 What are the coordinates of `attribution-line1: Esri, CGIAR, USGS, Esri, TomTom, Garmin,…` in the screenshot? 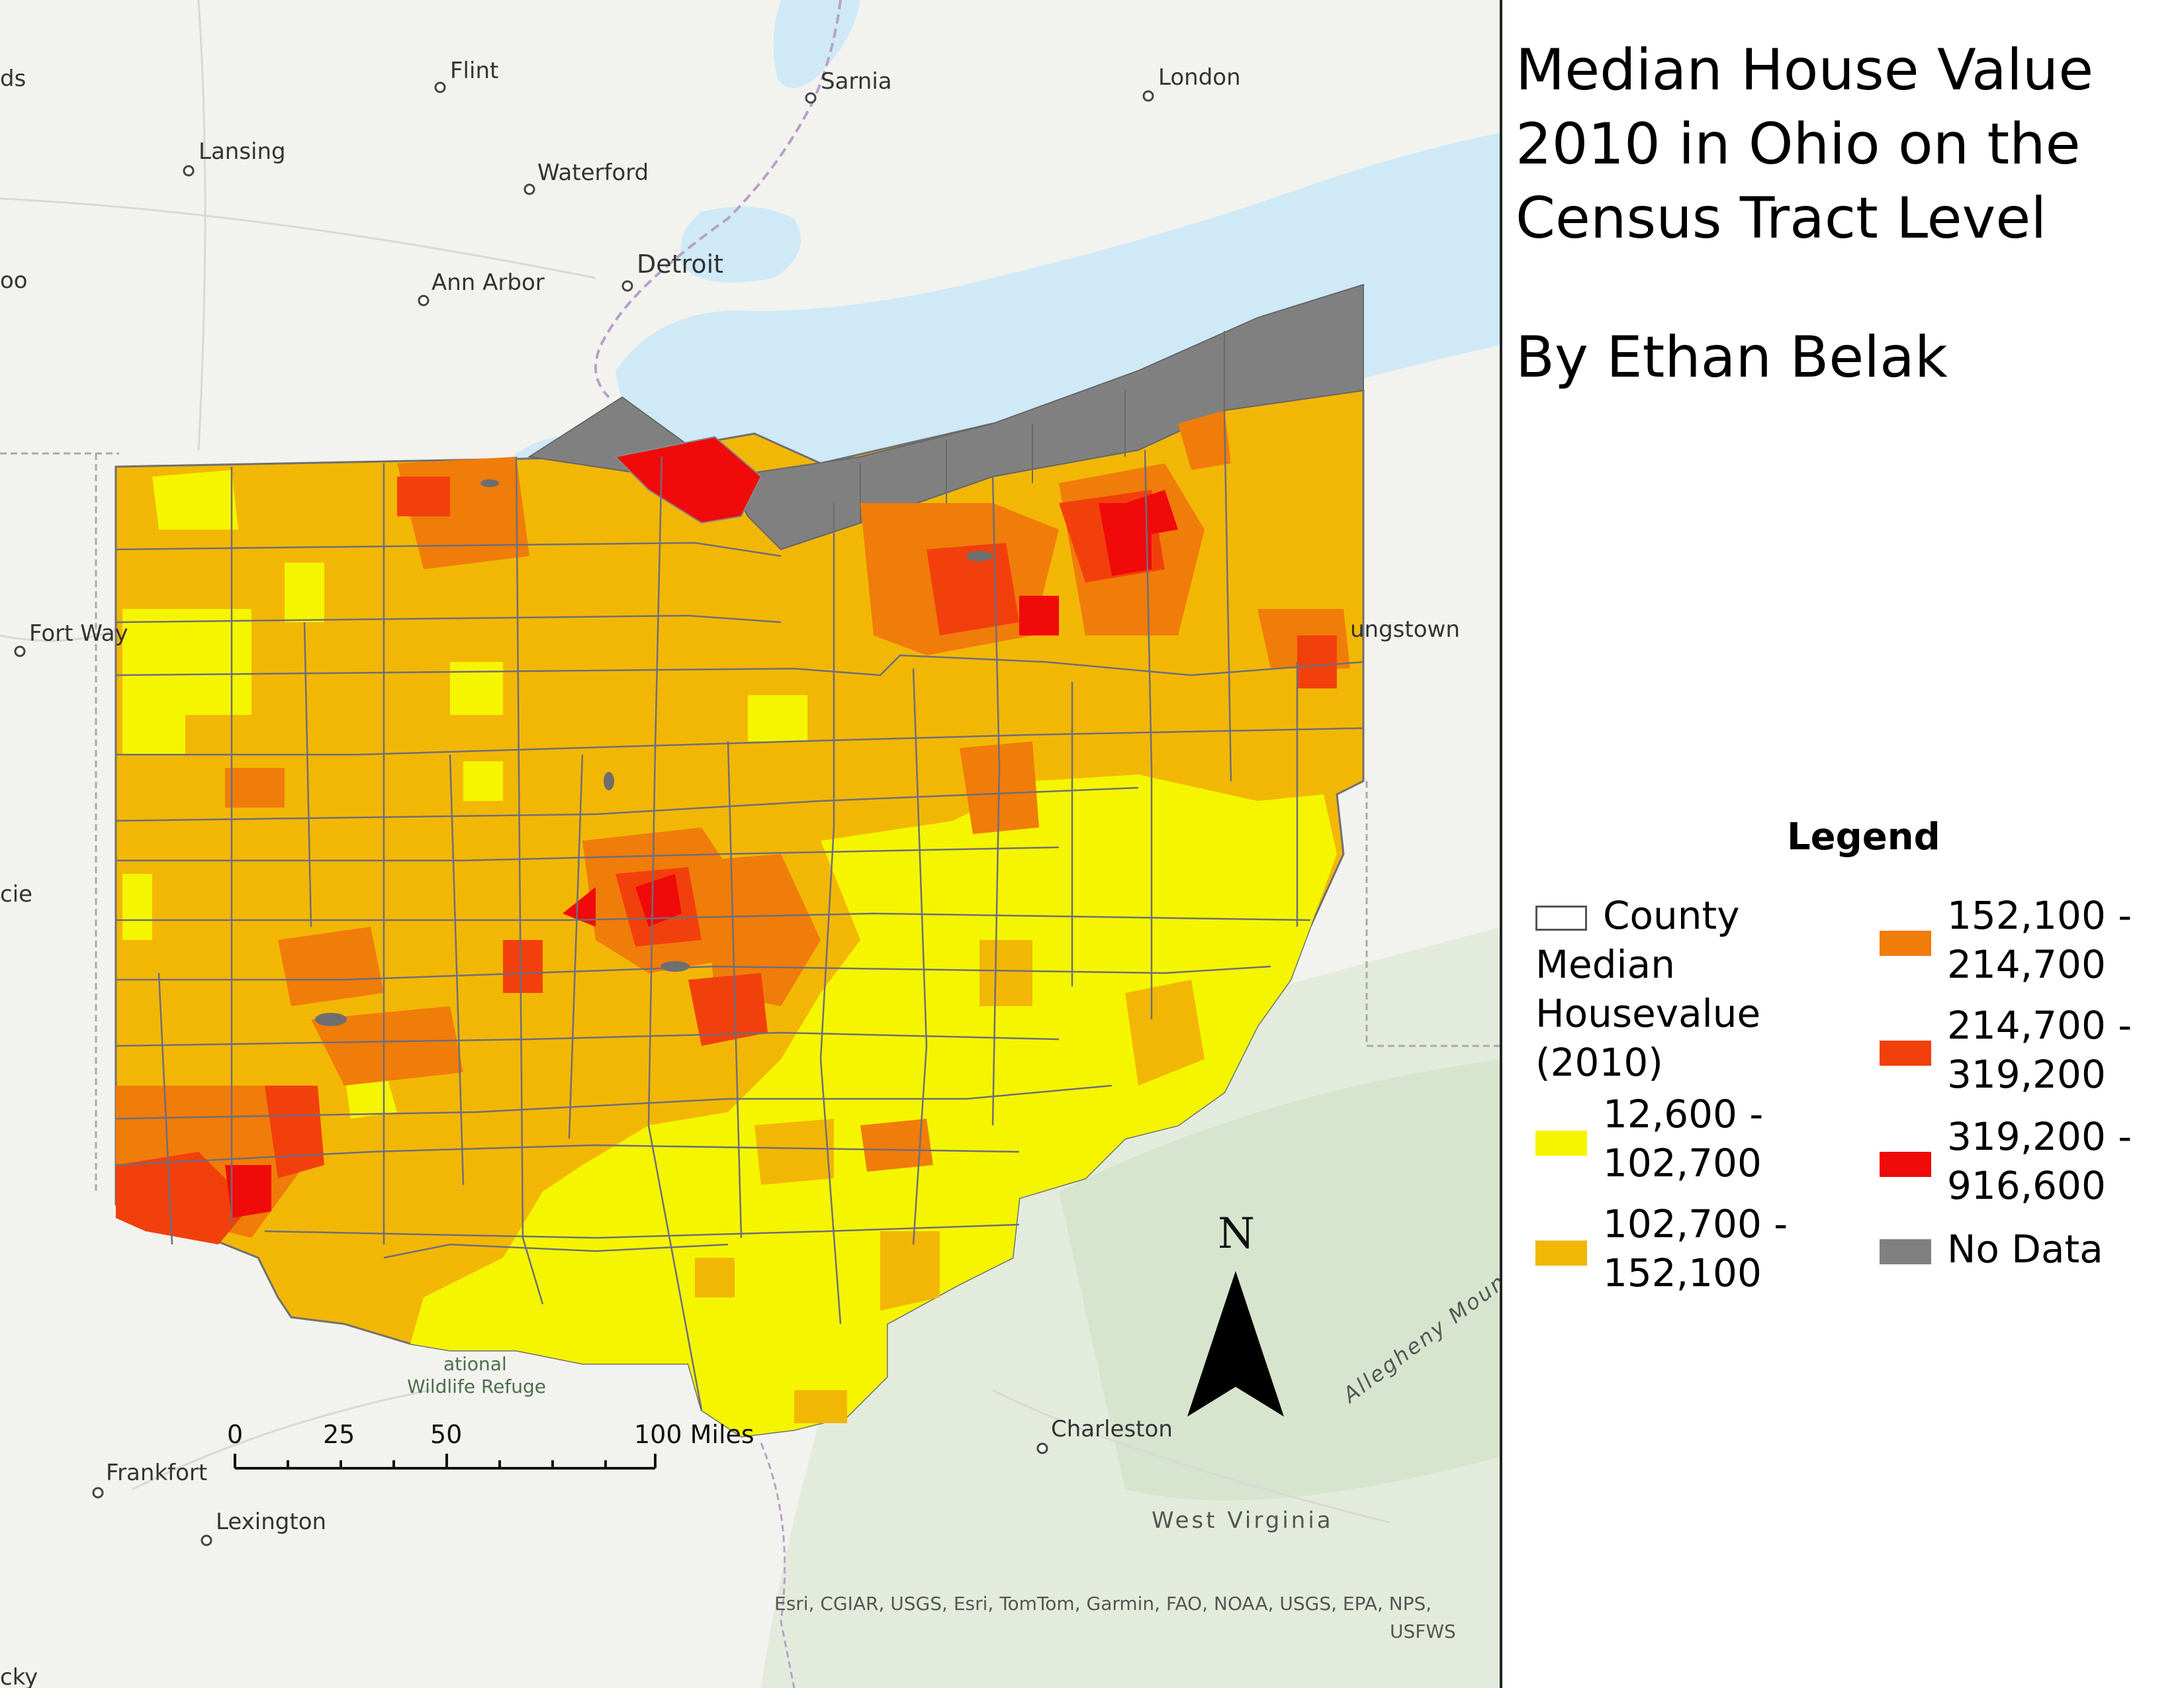 It's located at (1103, 1604).